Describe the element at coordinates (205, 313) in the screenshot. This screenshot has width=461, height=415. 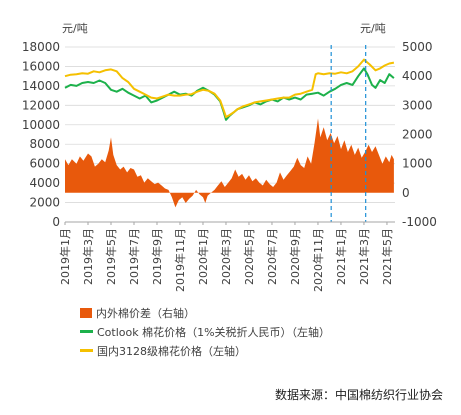
I see `legend-item-spread: 内外棉价差（右轴）` at that location.